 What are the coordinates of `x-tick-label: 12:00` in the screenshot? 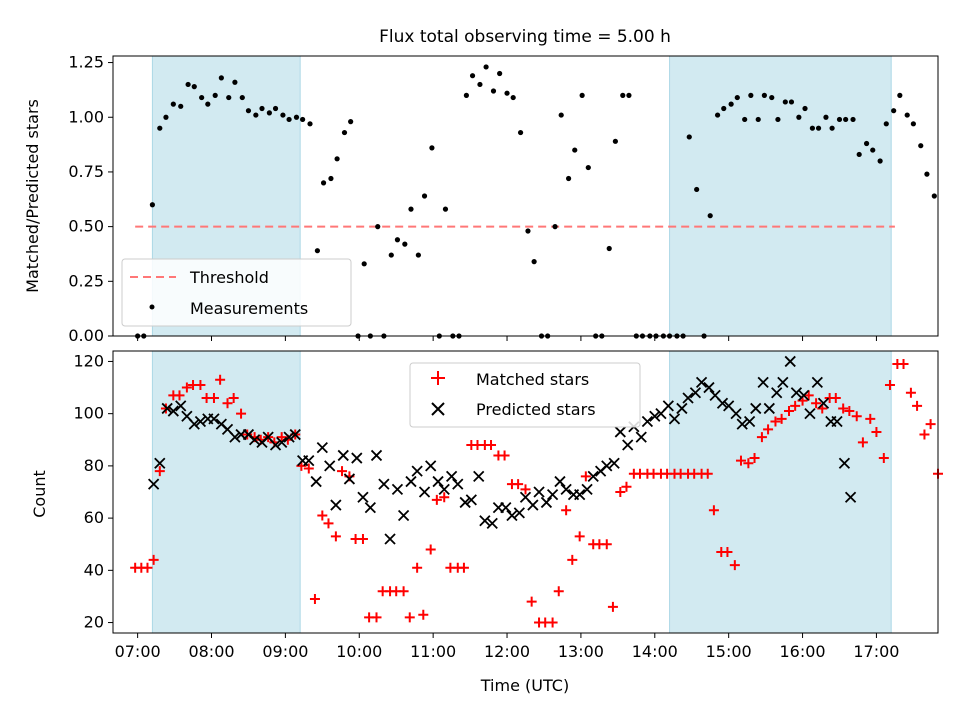 It's located at (507, 651).